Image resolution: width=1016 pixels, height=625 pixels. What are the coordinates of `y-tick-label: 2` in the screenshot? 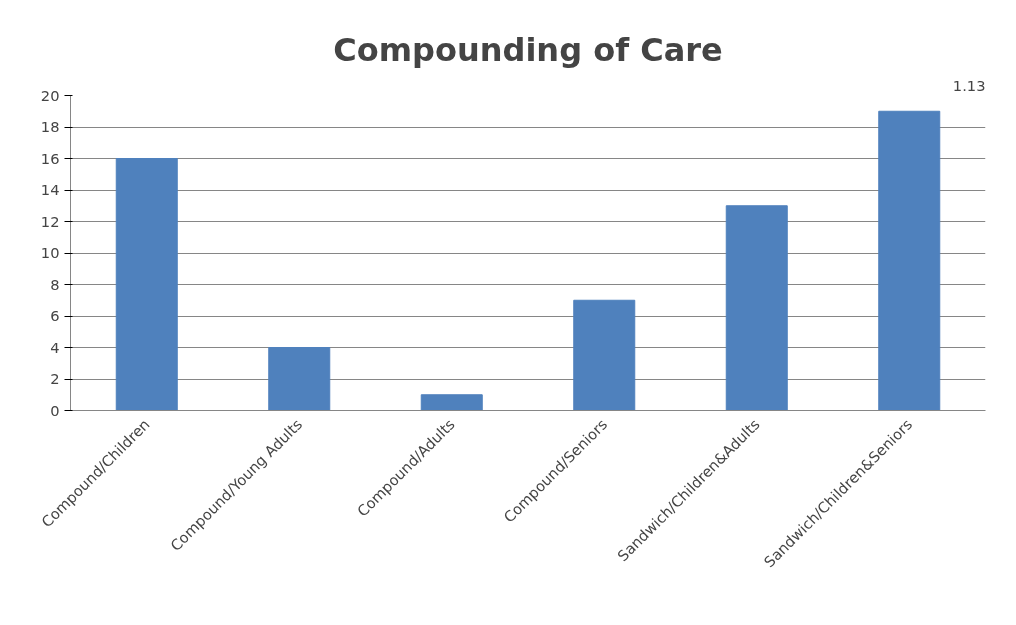 It's located at (55, 378).